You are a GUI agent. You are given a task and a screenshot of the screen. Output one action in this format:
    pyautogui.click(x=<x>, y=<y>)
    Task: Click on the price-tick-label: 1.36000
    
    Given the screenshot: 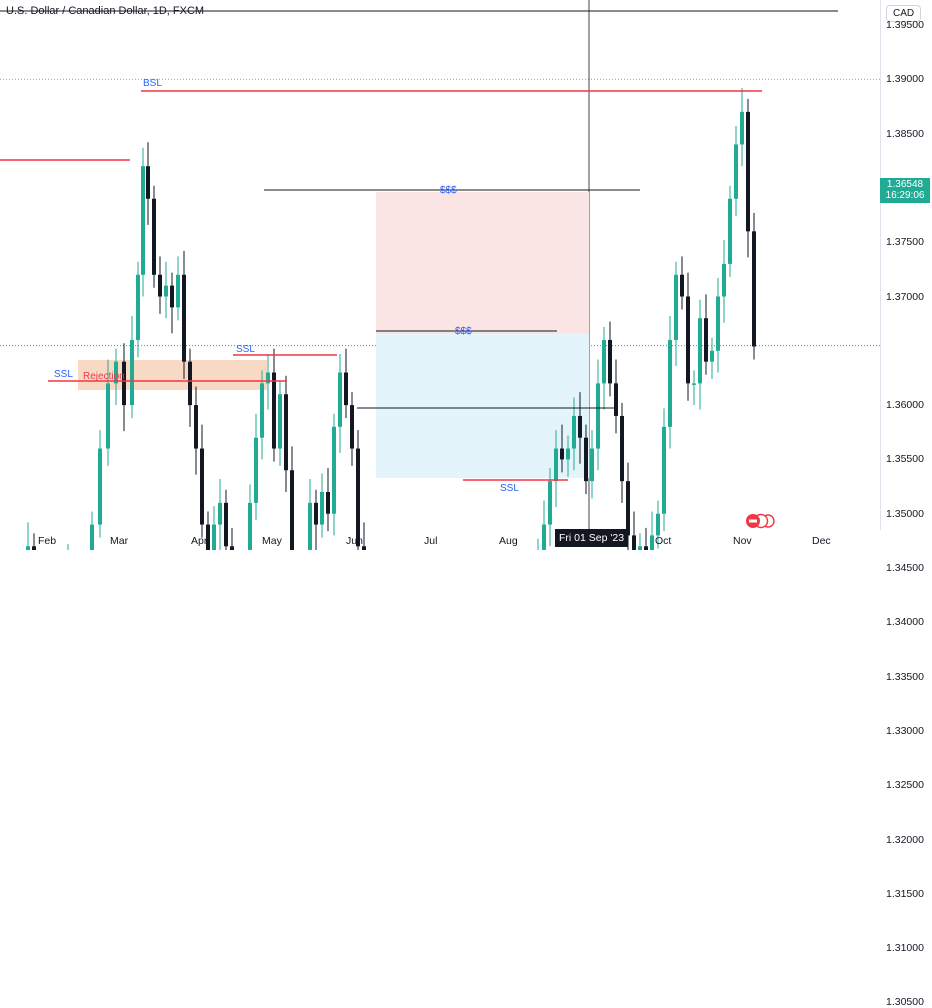 What is the action you would take?
    pyautogui.click(x=905, y=405)
    